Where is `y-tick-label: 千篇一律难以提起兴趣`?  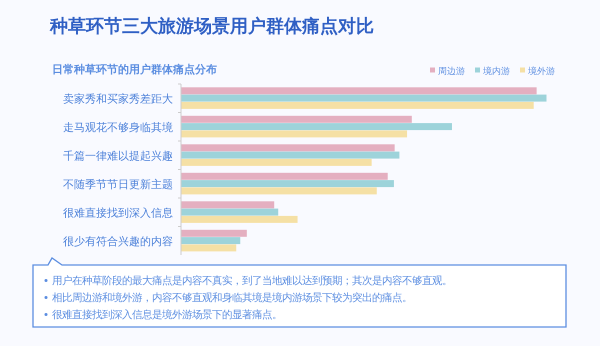 y-tick-label: 千篇一律难以提起兴趣 is located at coordinates (118, 155).